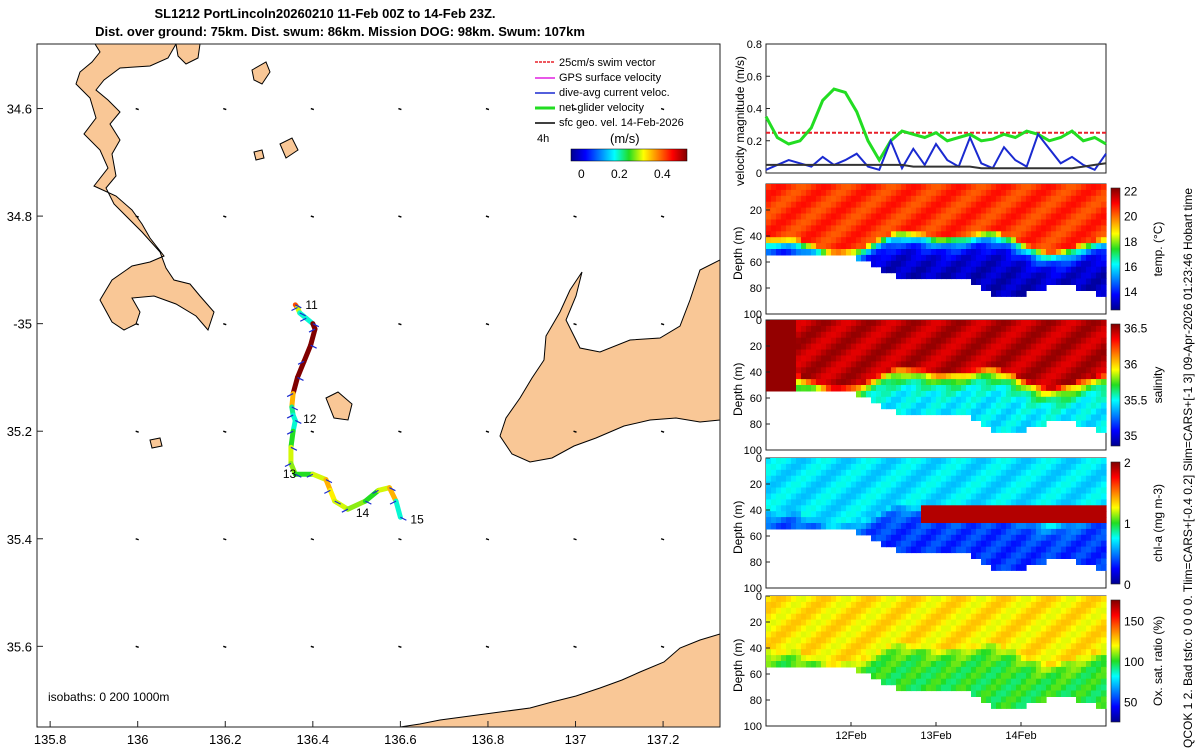 Image resolution: width=1200 pixels, height=750 pixels. What do you see at coordinates (345, 510) in the screenshot?
I see `dive-avg-current-arrow` at bounding box center [345, 510].